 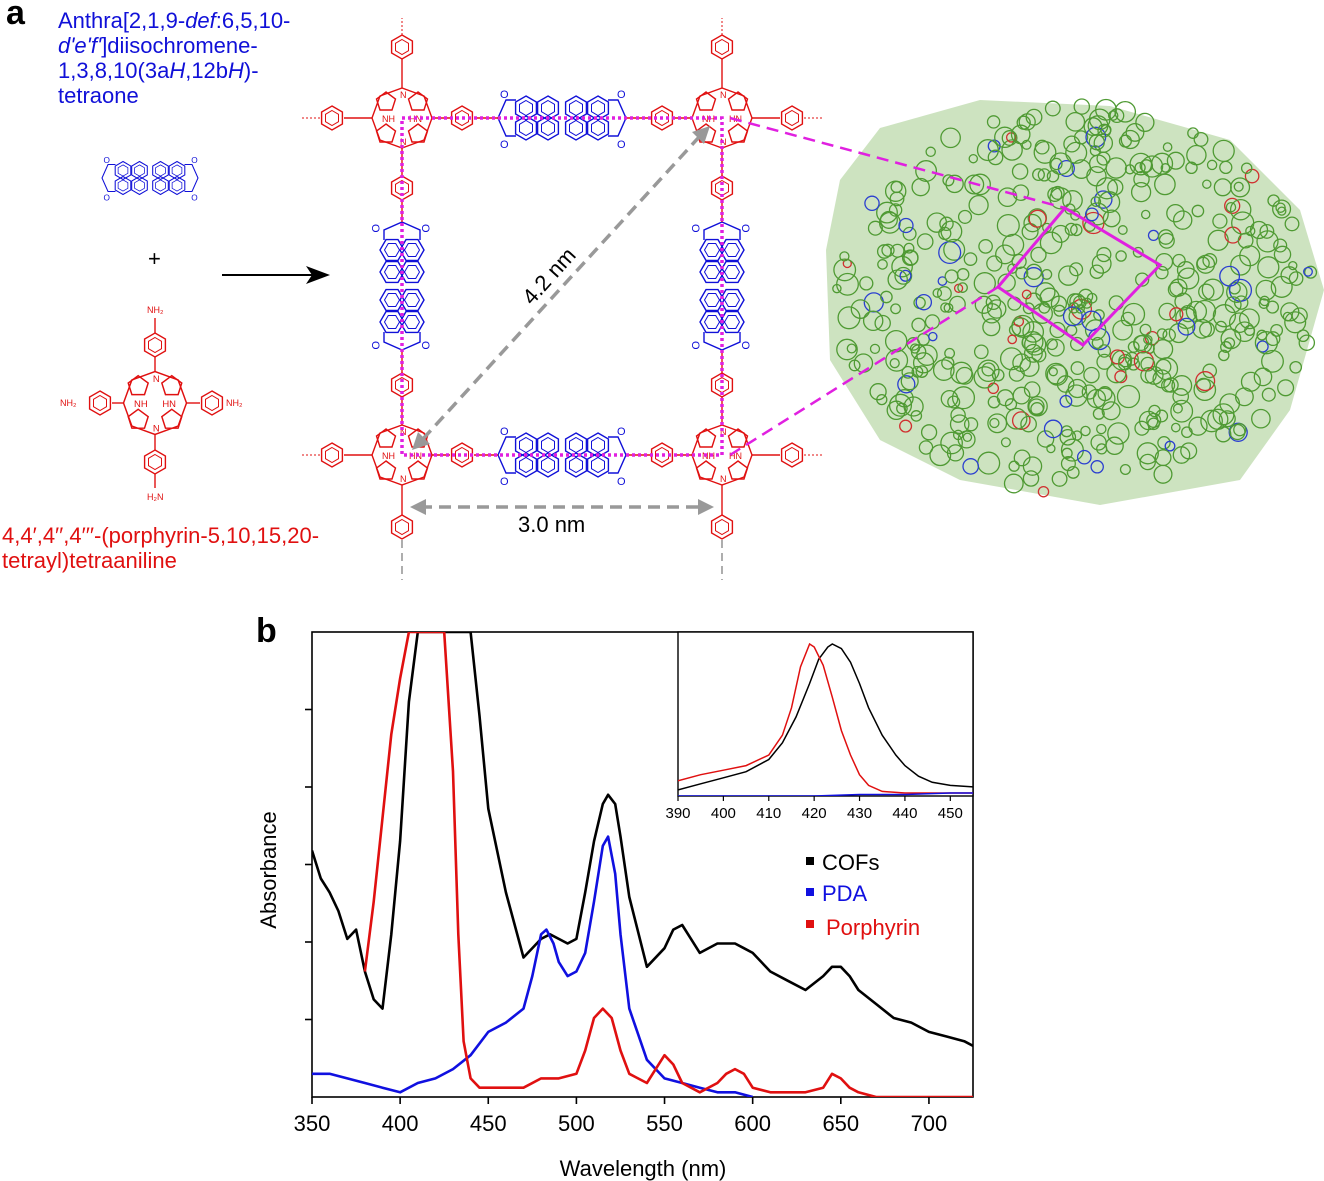 I want to click on series-line-pda, so click(x=533, y=966).